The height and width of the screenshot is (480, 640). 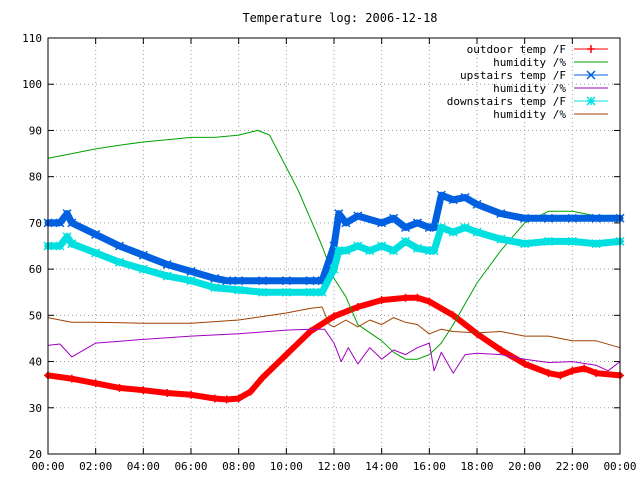 What do you see at coordinates (35, 454) in the screenshot?
I see `y-tick-label: 20` at bounding box center [35, 454].